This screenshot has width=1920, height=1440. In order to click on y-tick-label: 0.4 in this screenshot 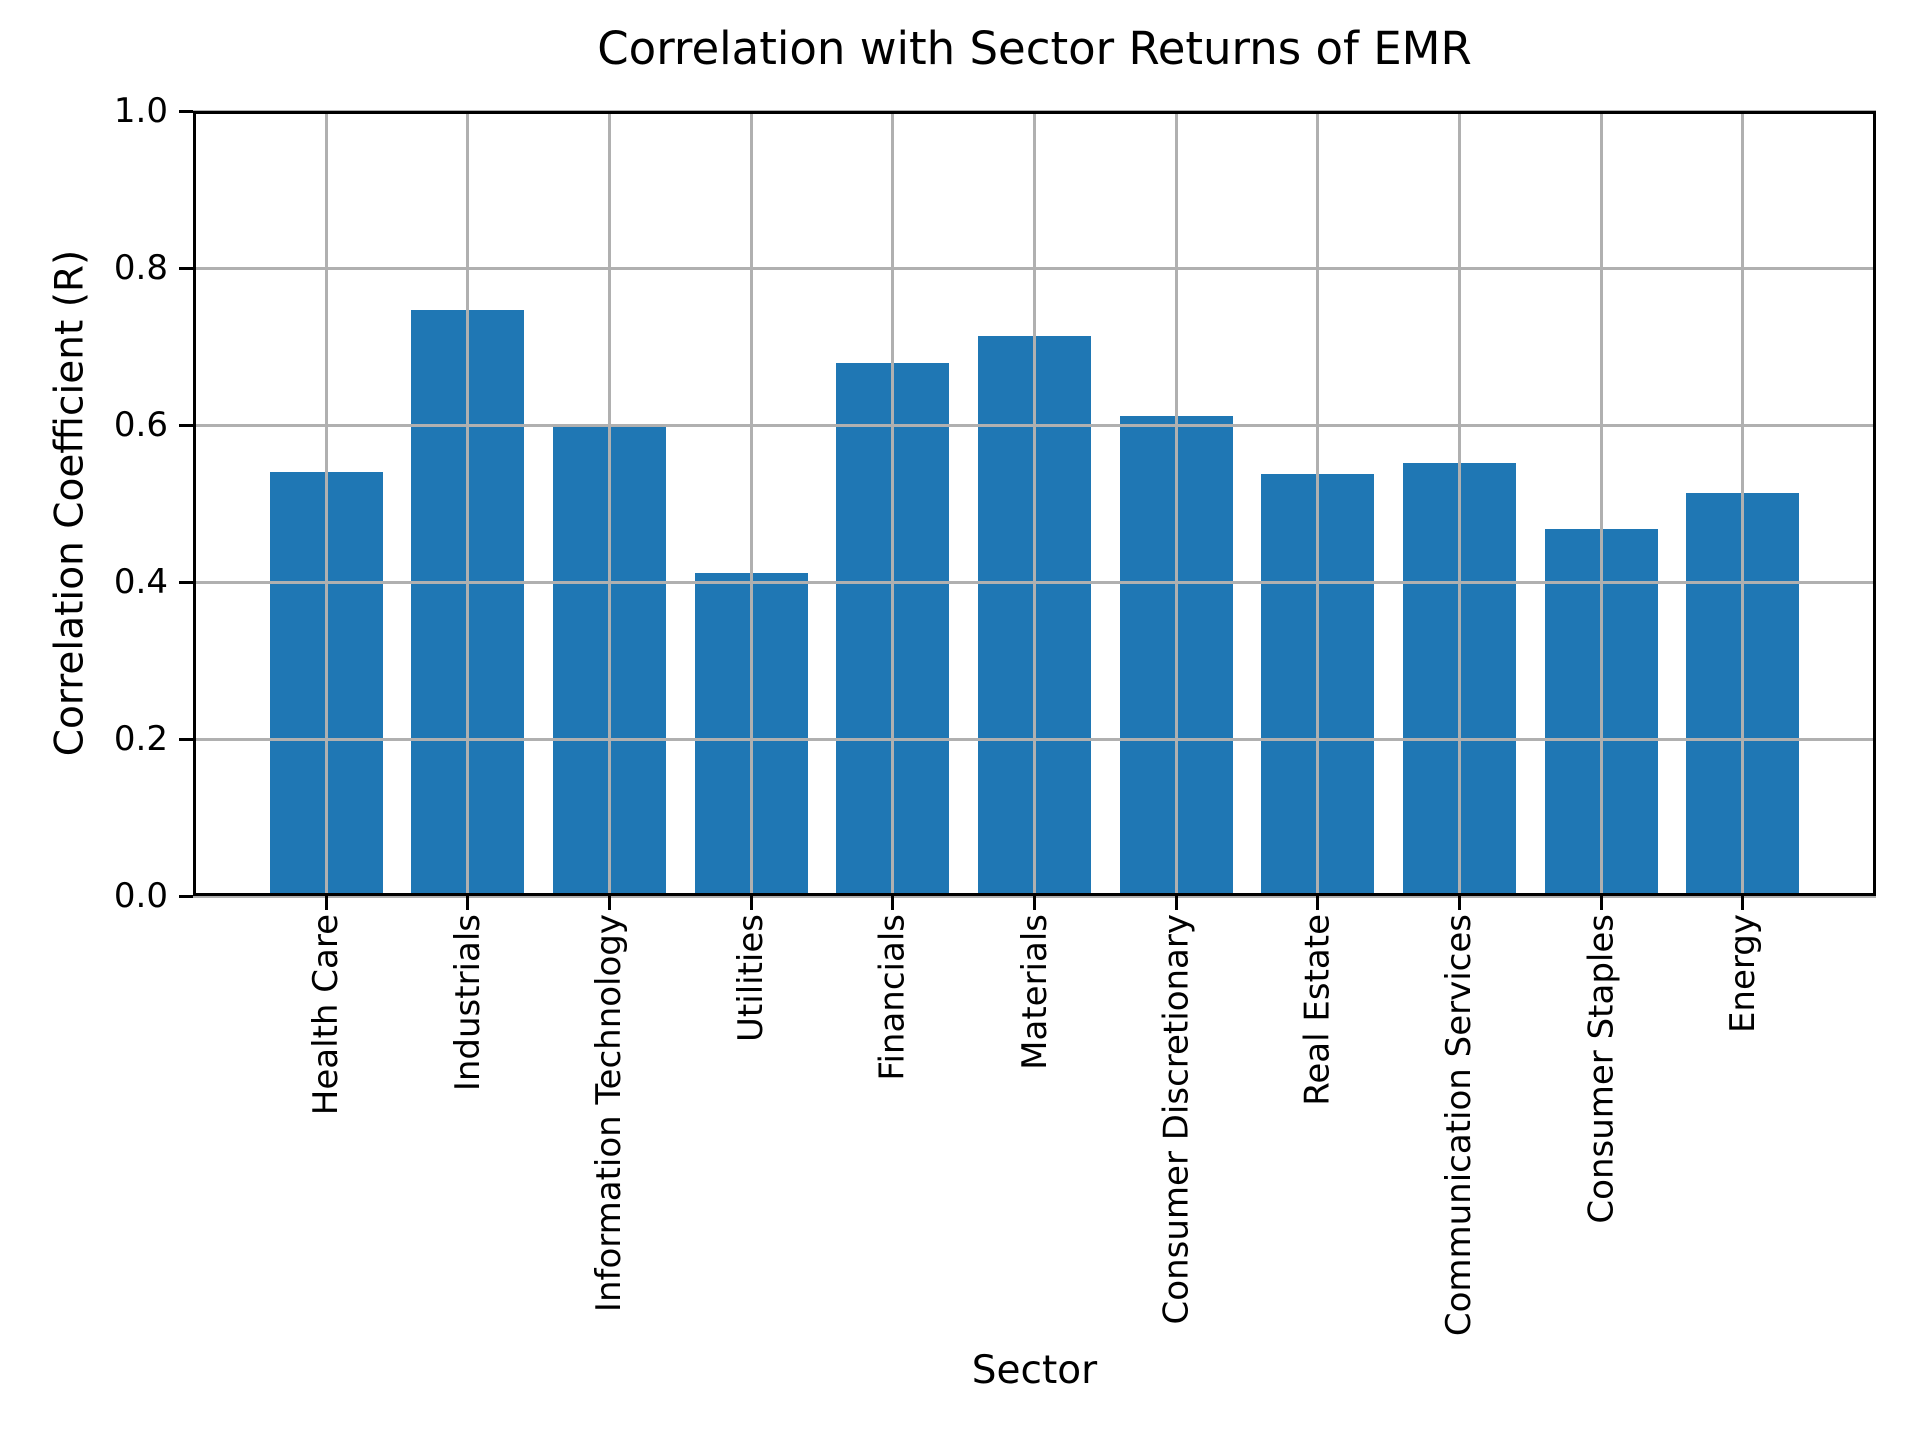, I will do `click(140, 582)`.